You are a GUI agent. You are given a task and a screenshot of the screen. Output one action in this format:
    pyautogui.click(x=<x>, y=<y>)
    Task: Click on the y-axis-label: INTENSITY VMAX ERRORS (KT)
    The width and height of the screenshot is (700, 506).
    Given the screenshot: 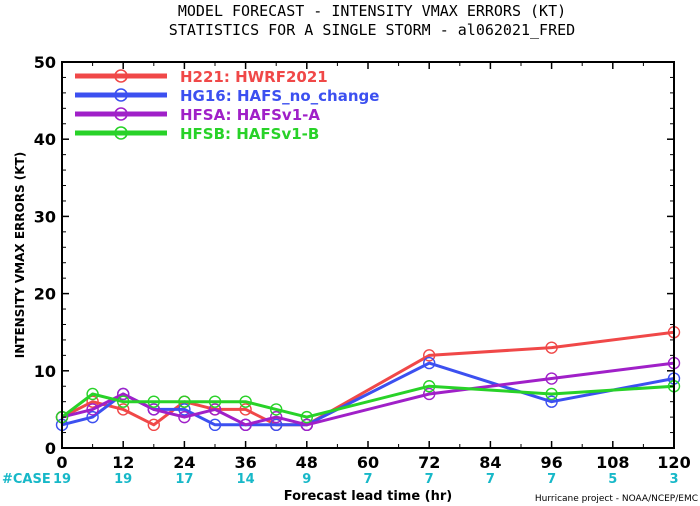 What is the action you would take?
    pyautogui.click(x=20, y=255)
    